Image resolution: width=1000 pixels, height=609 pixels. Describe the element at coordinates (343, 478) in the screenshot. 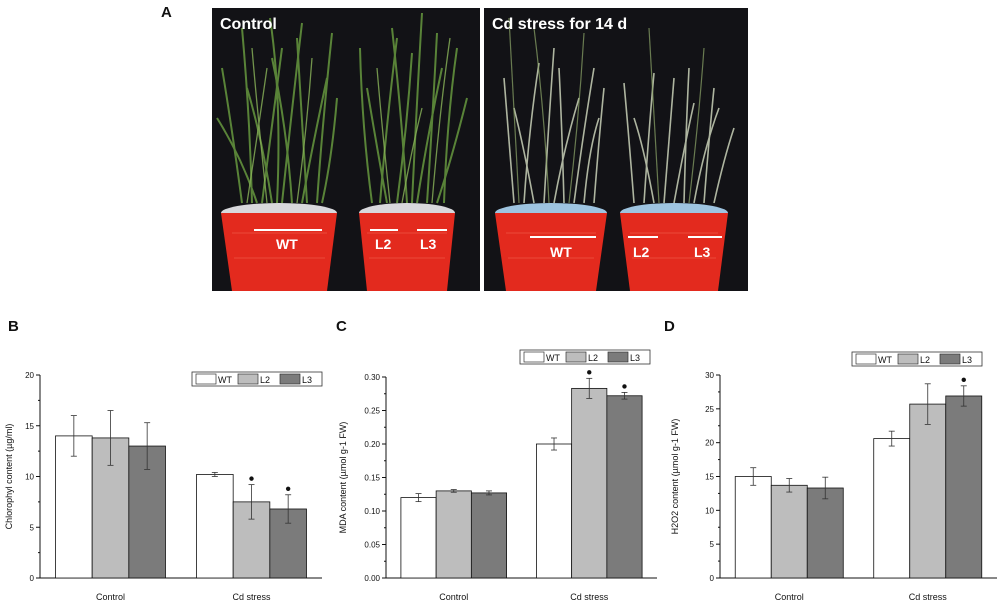

I see `y-axis-label: MDA content (µmol g-1 FW)` at that location.